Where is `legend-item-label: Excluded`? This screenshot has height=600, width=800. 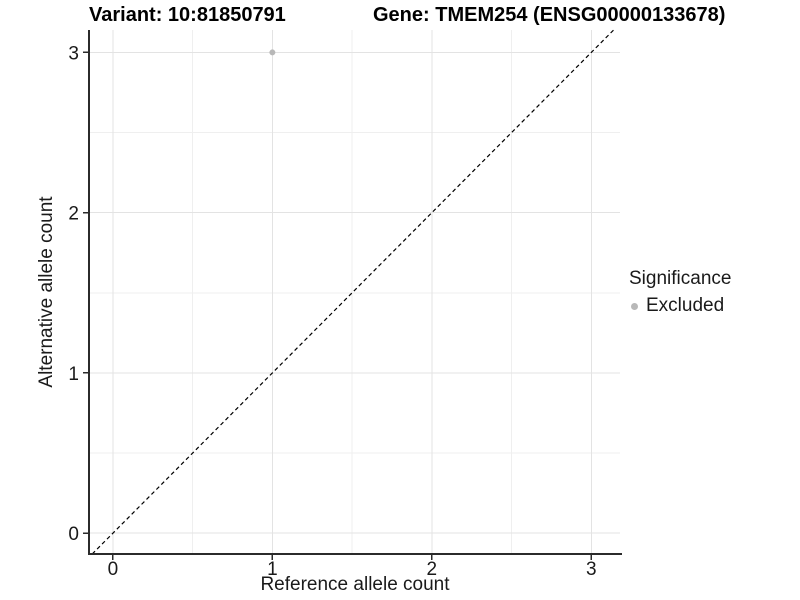 legend-item-label: Excluded is located at coordinates (685, 305).